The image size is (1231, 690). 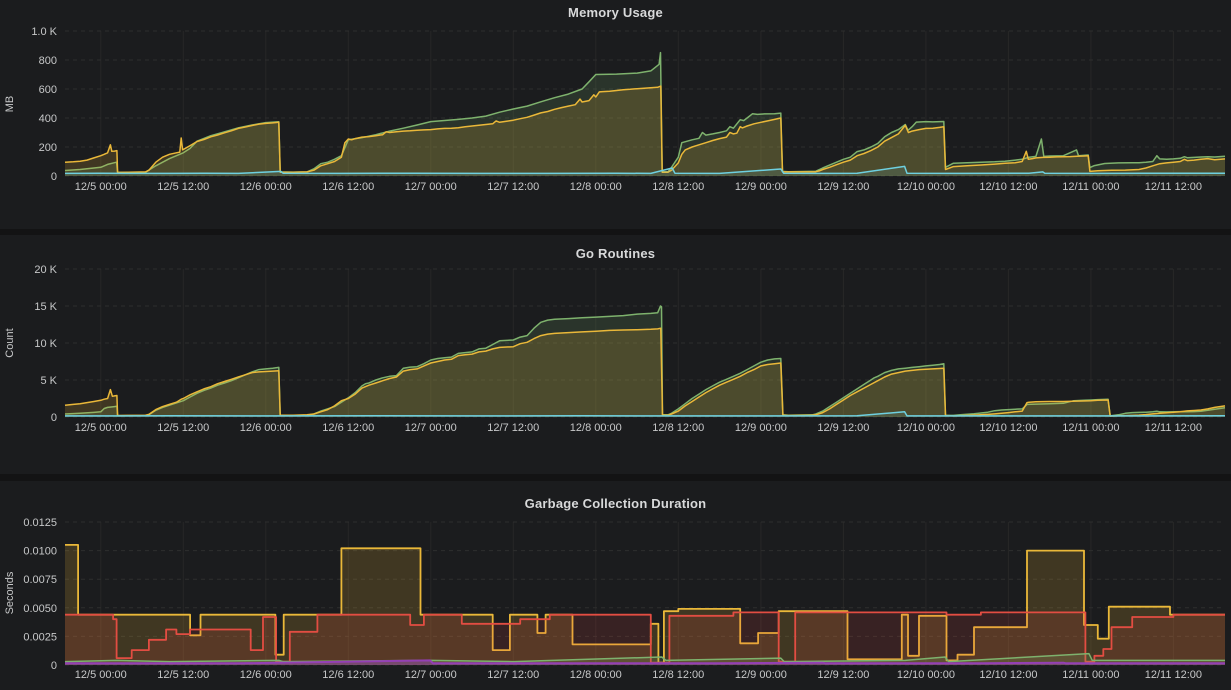 What do you see at coordinates (615, 503) in the screenshot?
I see `panel-title-gc-duration: Garbage Collection Duration` at bounding box center [615, 503].